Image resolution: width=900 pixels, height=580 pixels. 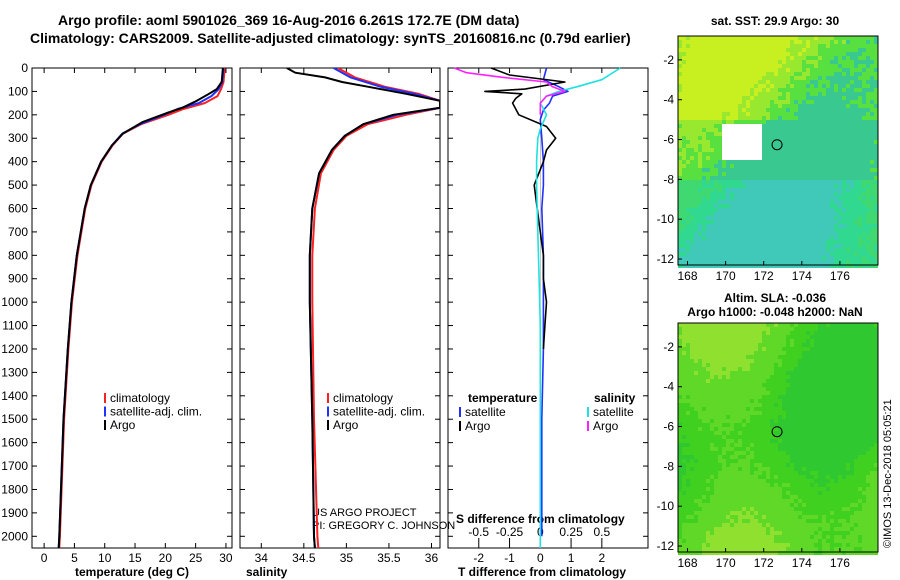 What do you see at coordinates (14, 489) in the screenshot?
I see `pressure-tick-label: 1800` at bounding box center [14, 489].